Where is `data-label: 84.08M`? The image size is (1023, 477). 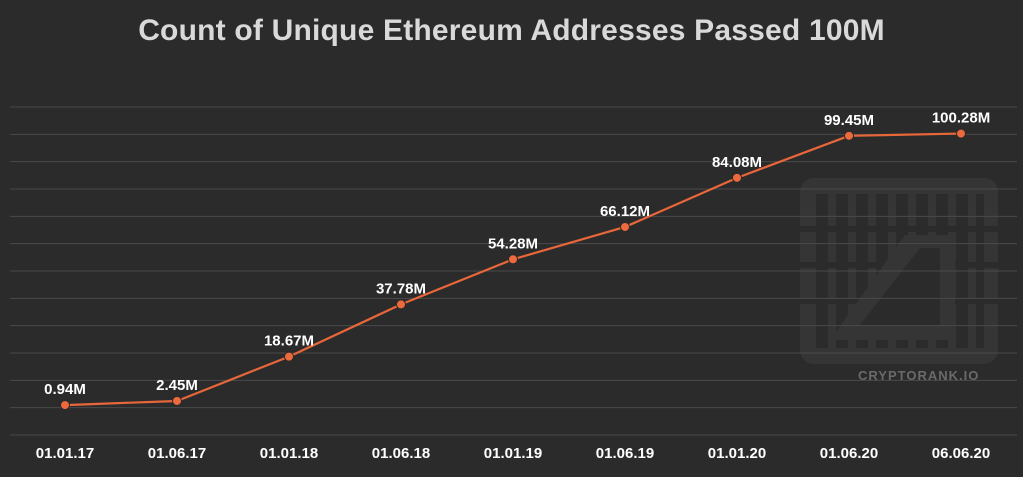 data-label: 84.08M is located at coordinates (737, 162).